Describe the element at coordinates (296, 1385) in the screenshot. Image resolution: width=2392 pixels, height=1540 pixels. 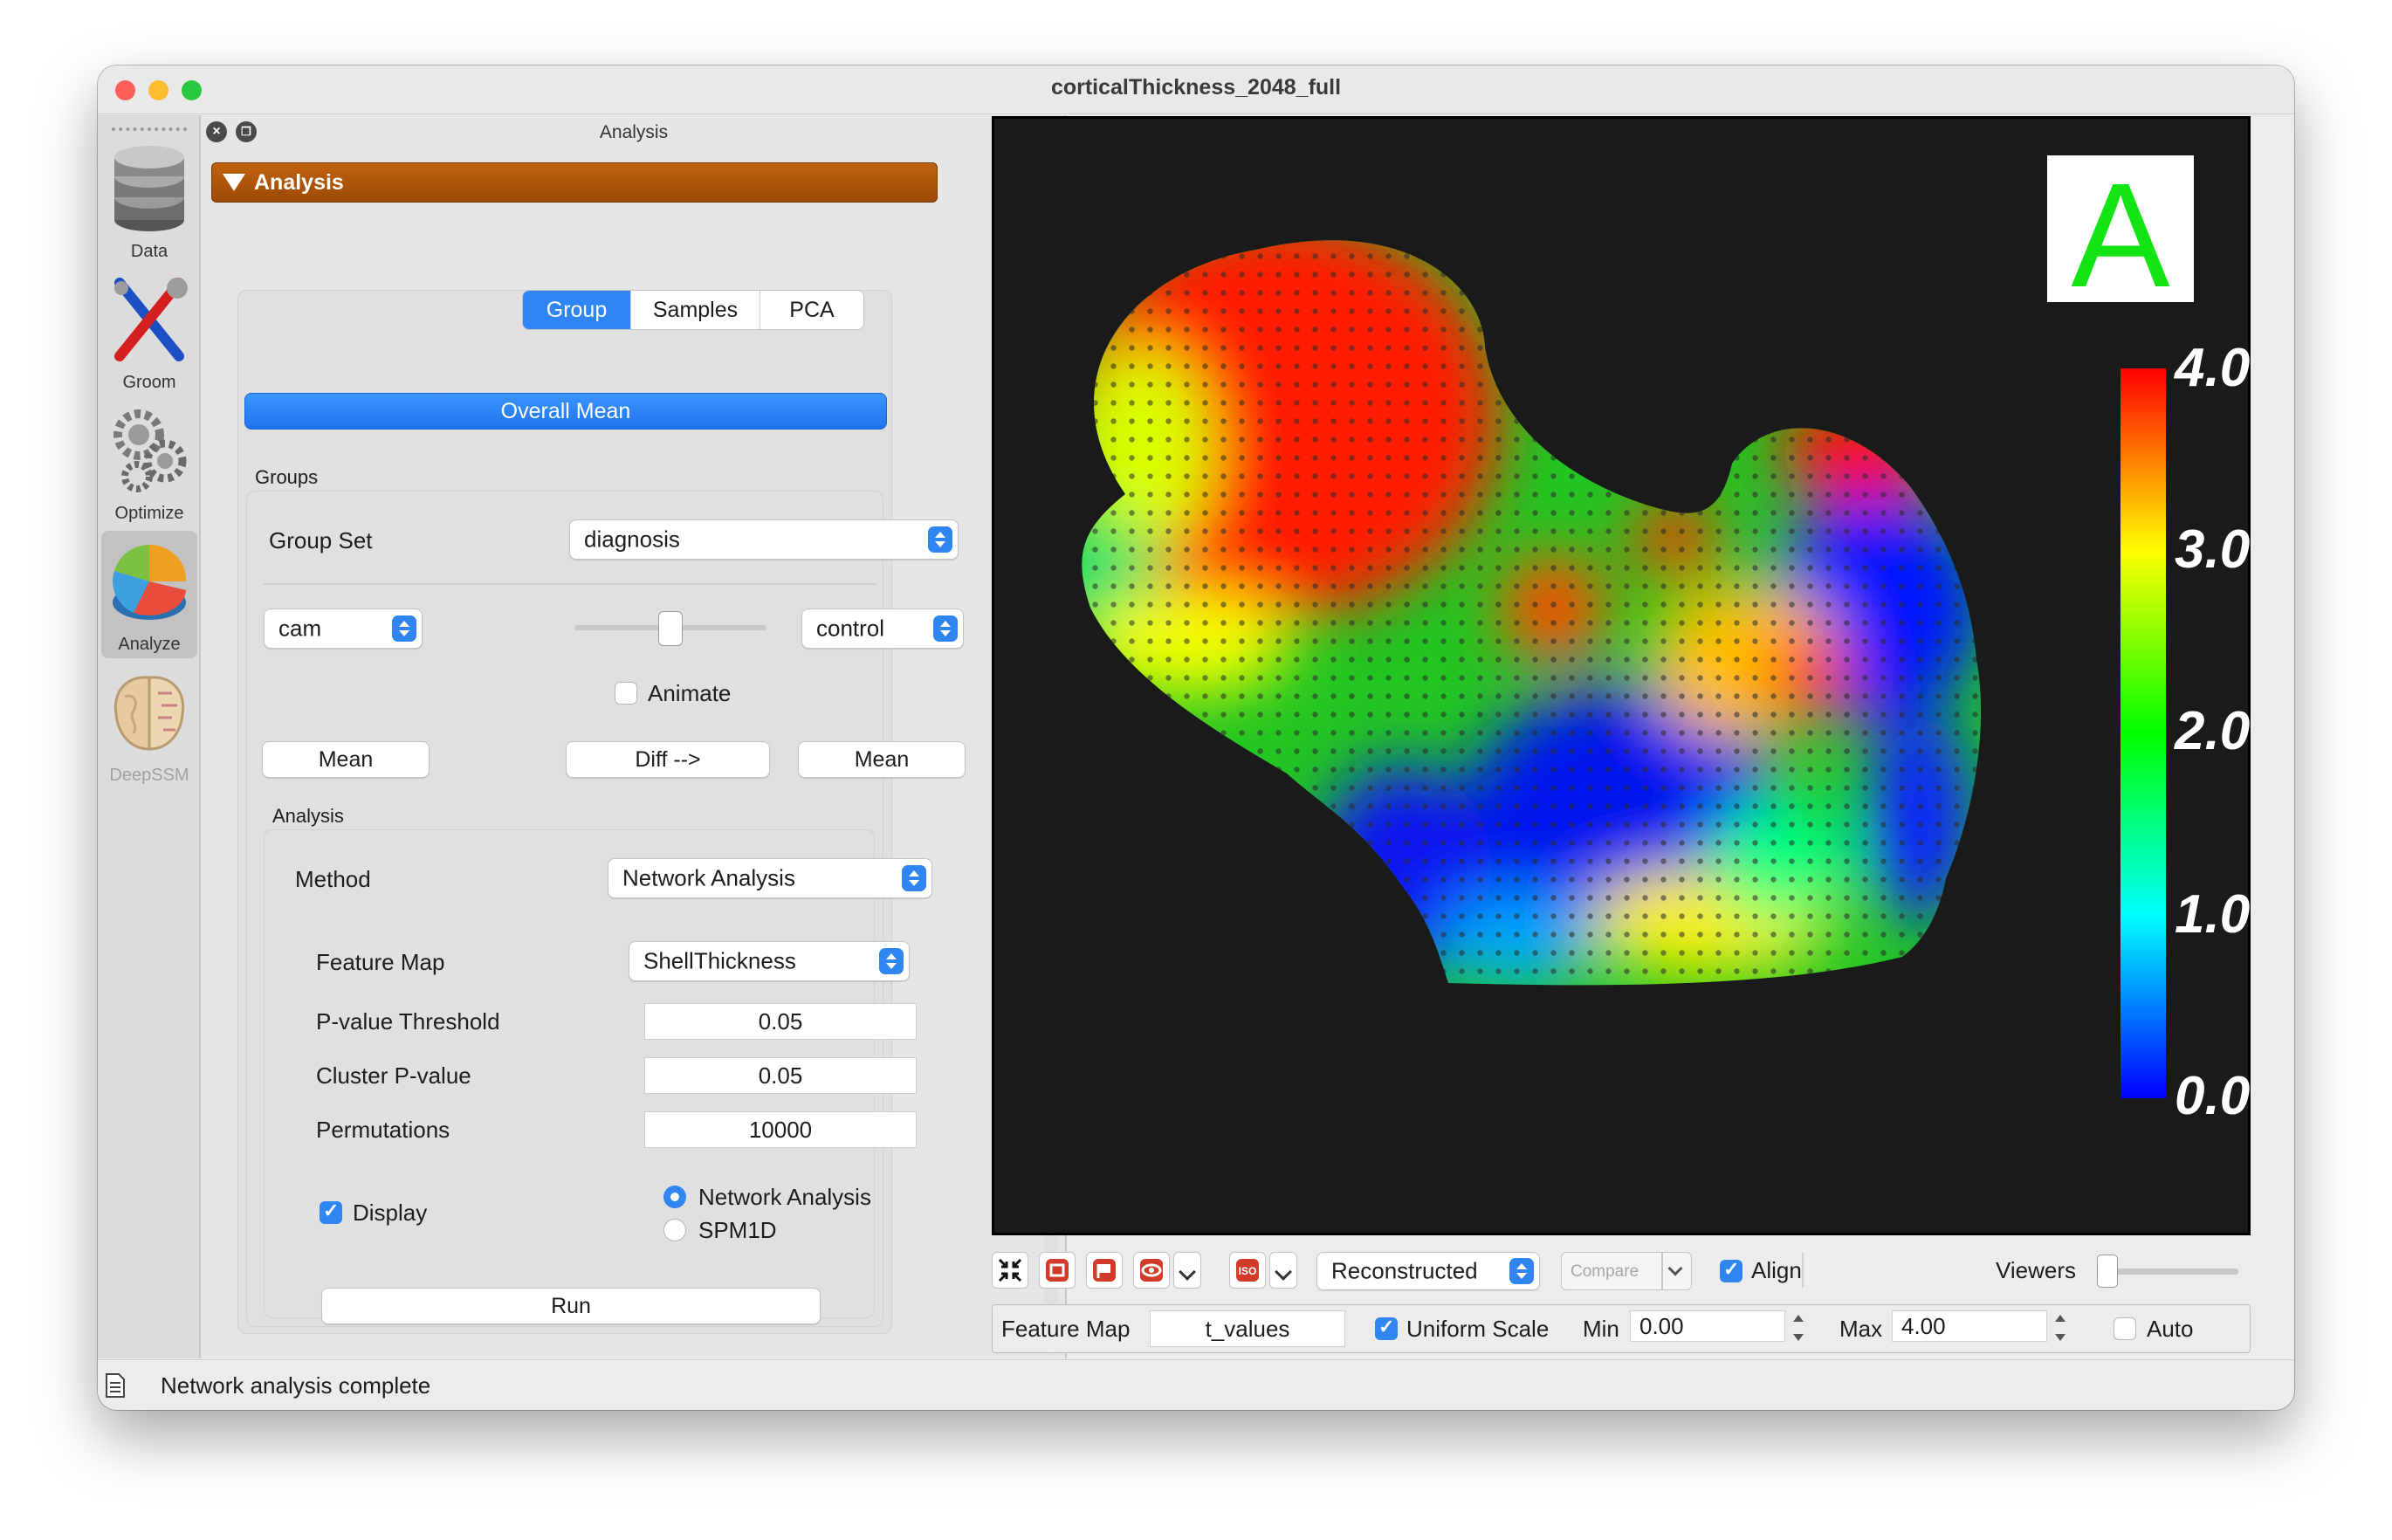
I see `status-message: Network analysis complete` at that location.